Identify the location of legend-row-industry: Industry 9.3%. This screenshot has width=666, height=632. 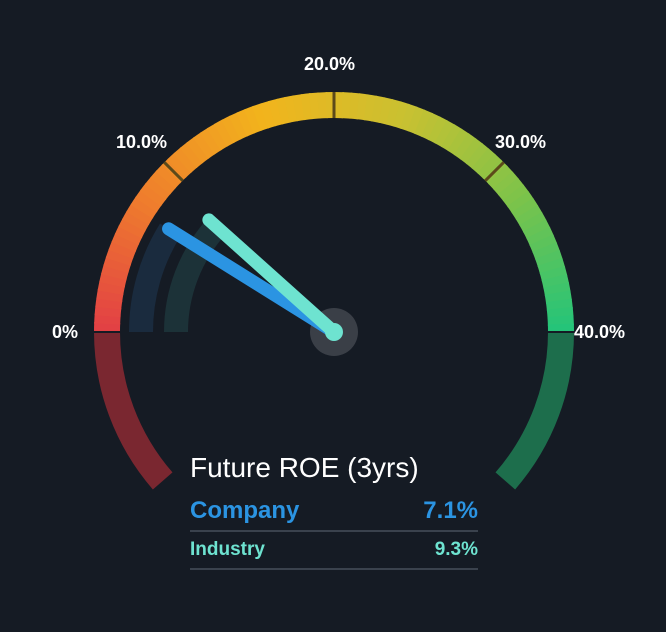
(334, 551).